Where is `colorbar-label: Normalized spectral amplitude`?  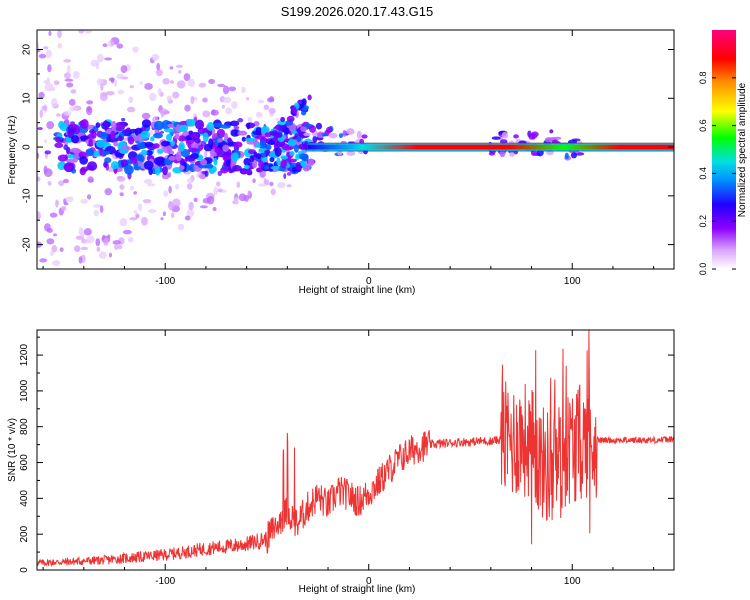
colorbar-label: Normalized spectral amplitude is located at coordinates (742, 149).